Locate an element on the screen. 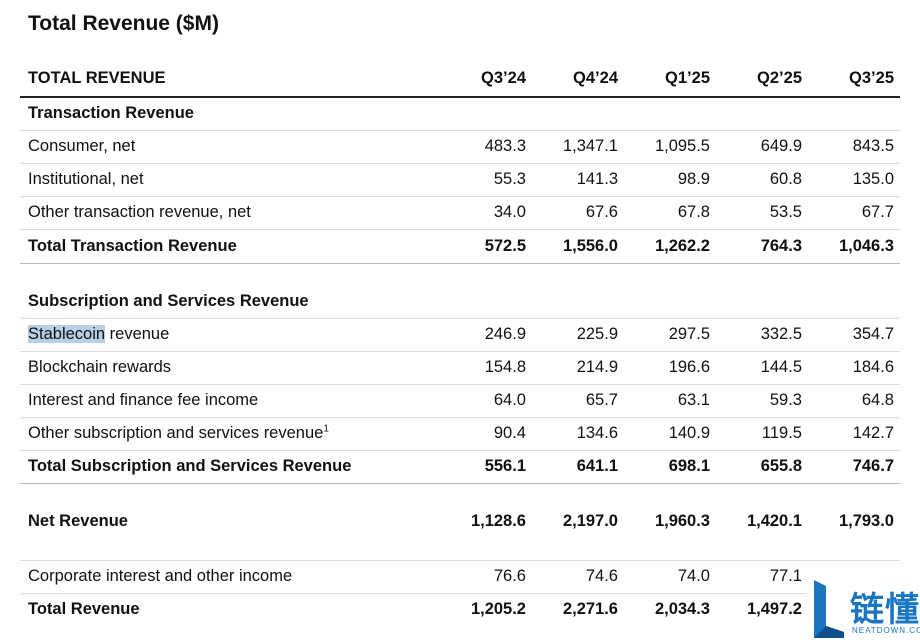  cell-value: 1,046.3 is located at coordinates (866, 246).